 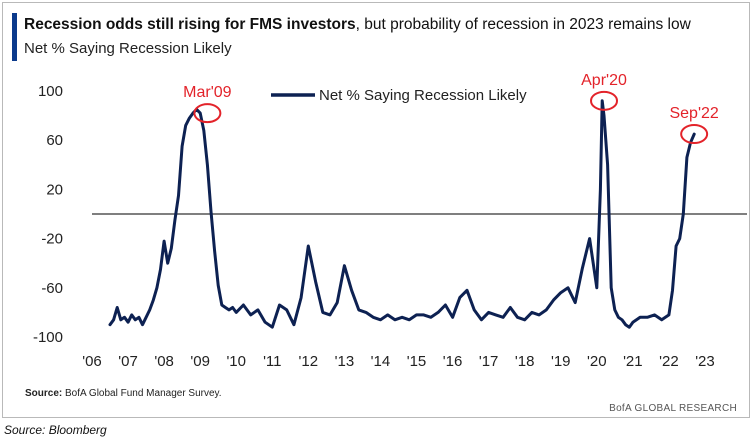 What do you see at coordinates (236, 361) in the screenshot?
I see `x-tick-label: '10` at bounding box center [236, 361].